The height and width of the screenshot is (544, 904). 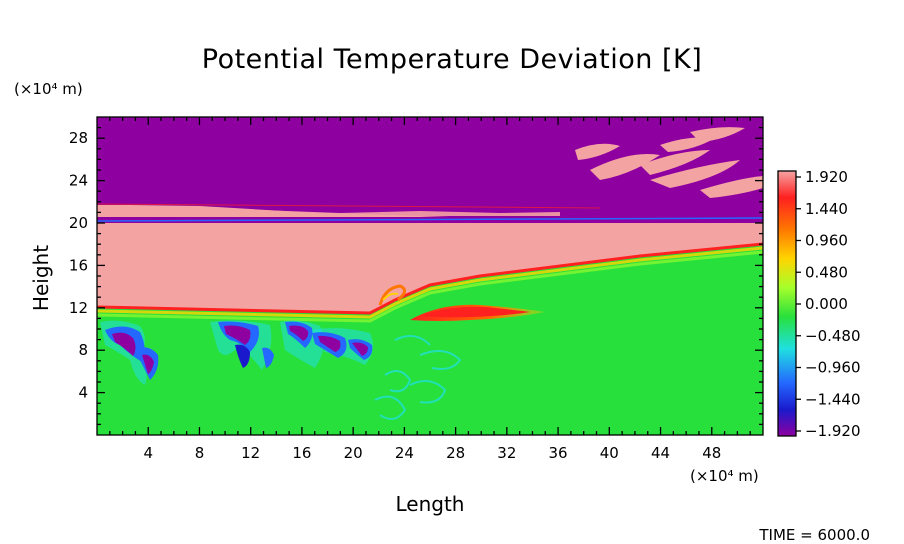 I want to click on y-axis-label: Height, so click(x=41, y=278).